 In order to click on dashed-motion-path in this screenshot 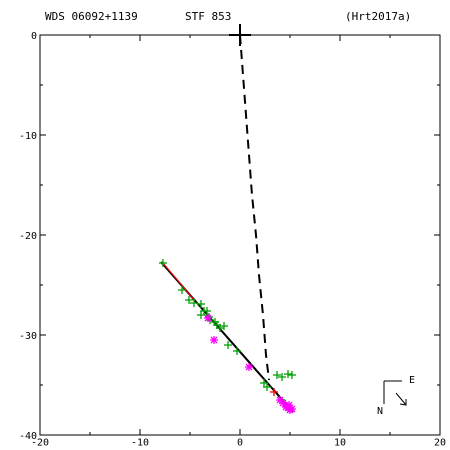, I will do `click(254, 207)`.